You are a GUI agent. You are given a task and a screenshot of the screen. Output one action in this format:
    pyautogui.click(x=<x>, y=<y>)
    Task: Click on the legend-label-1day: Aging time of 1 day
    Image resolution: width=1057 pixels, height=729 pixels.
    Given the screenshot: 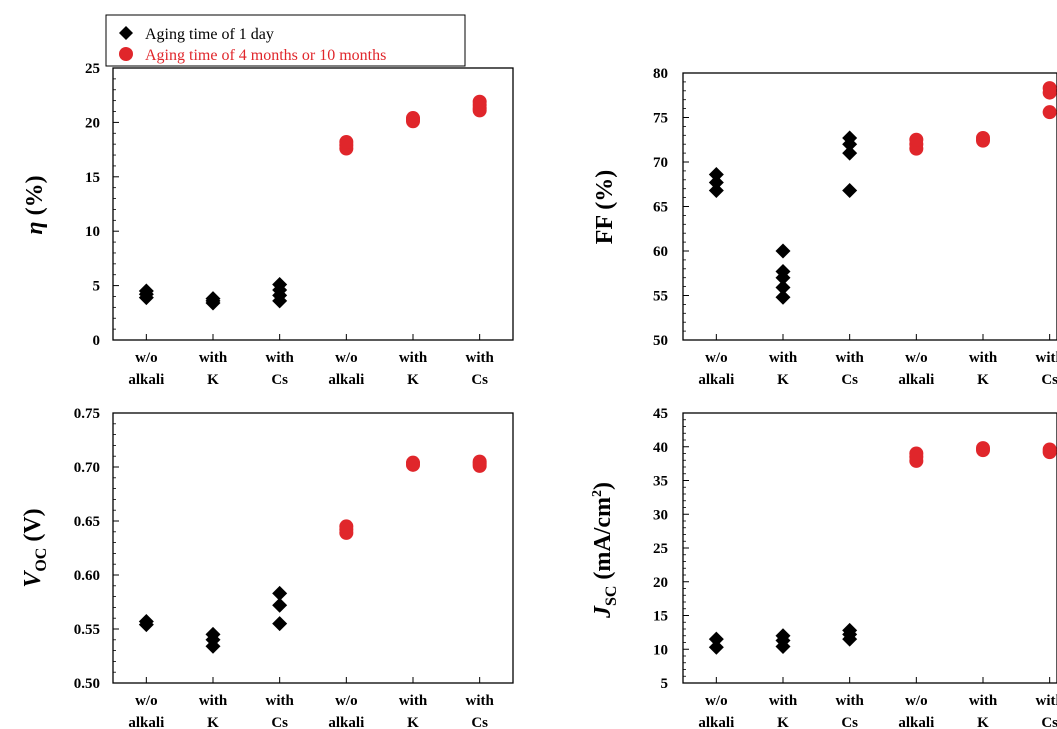 What is the action you would take?
    pyautogui.click(x=209, y=34)
    